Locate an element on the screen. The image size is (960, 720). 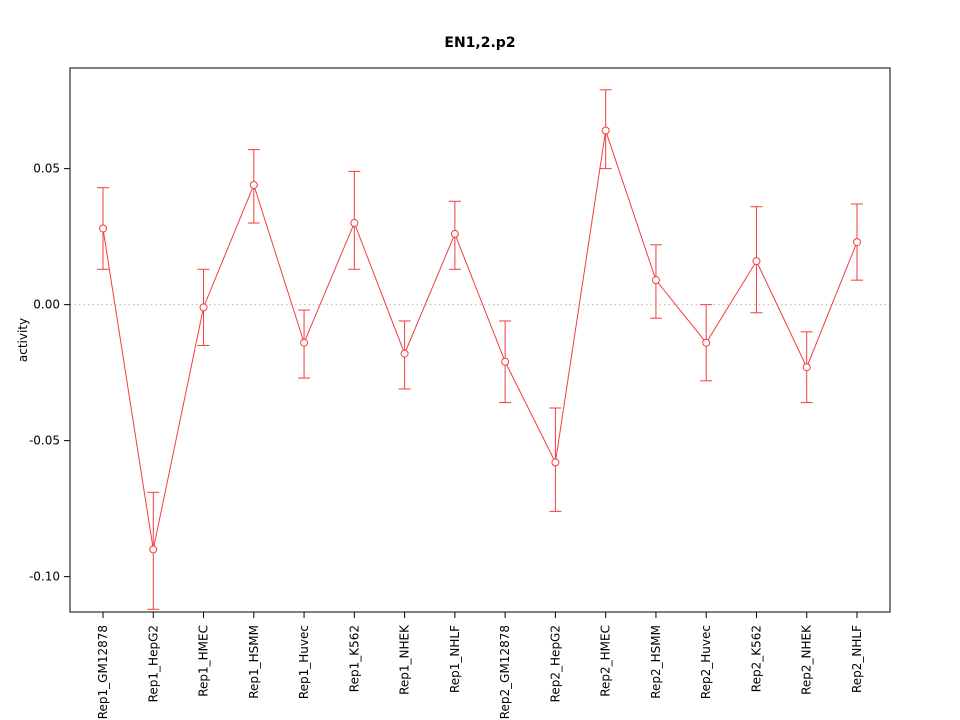
y-tick-label: 0.05 is located at coordinates (46, 169).